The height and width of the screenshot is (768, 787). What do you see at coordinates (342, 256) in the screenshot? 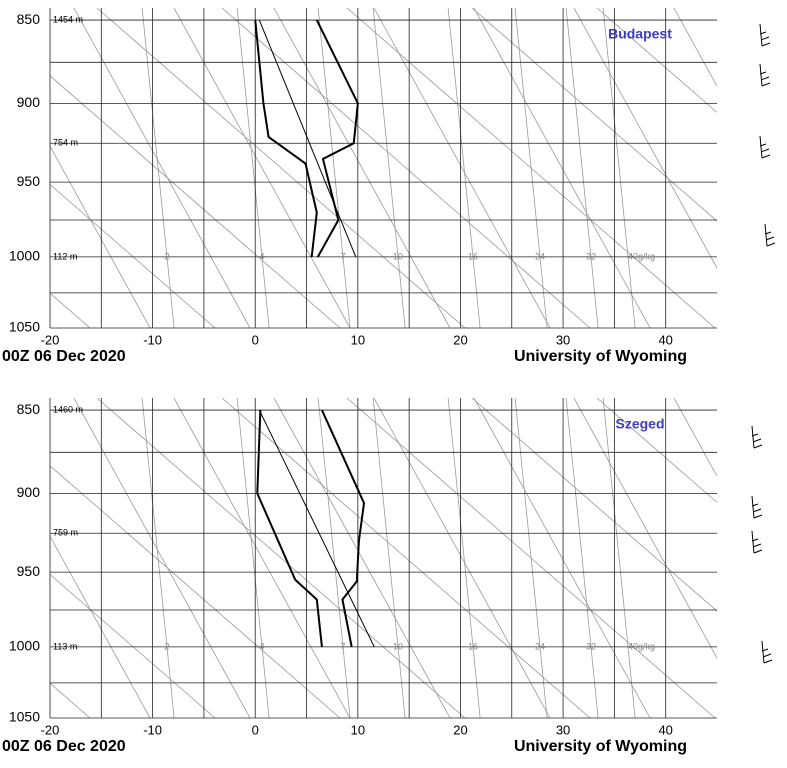
I see `mixing-ratio-label: 7` at bounding box center [342, 256].